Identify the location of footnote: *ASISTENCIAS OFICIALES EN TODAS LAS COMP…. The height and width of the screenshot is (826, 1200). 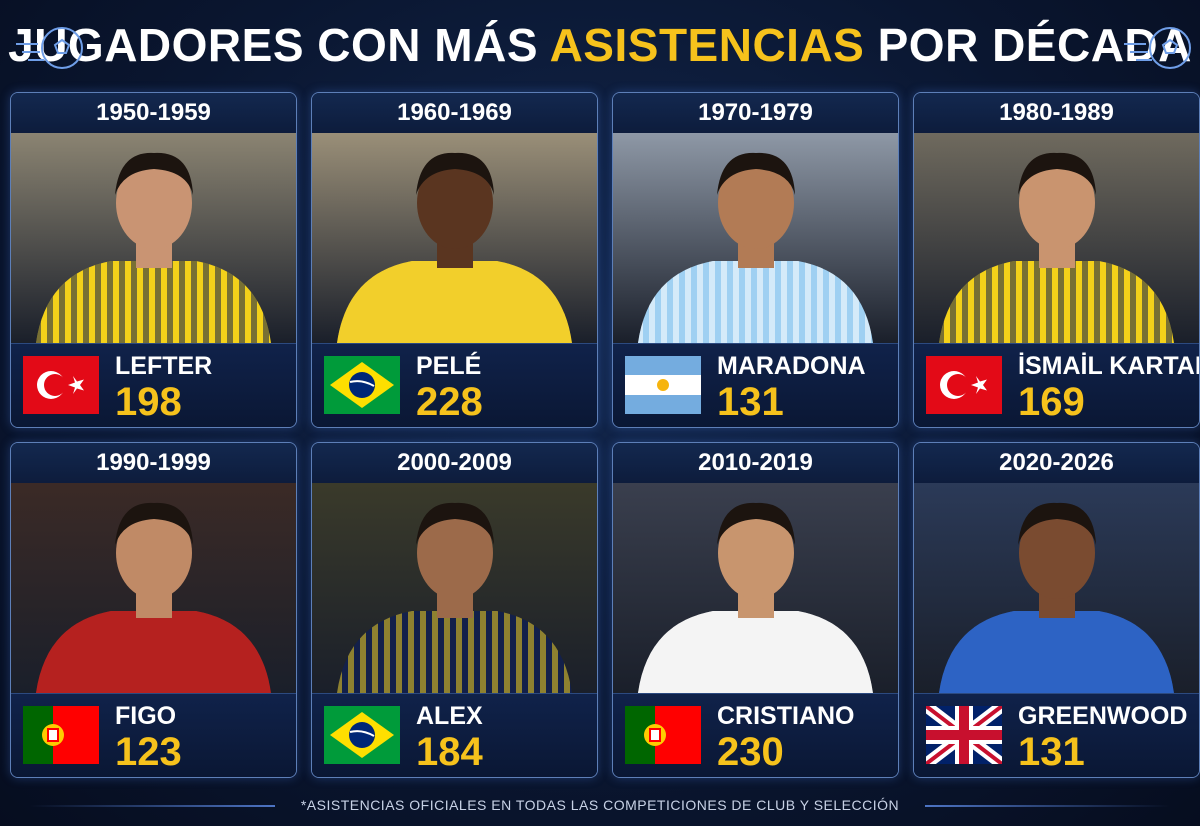
(600, 805).